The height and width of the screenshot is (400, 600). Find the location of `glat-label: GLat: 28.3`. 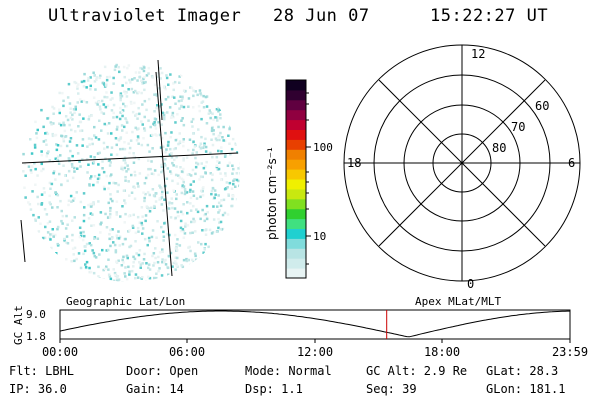

glat-label: GLat: 28.3 is located at coordinates (522, 371).